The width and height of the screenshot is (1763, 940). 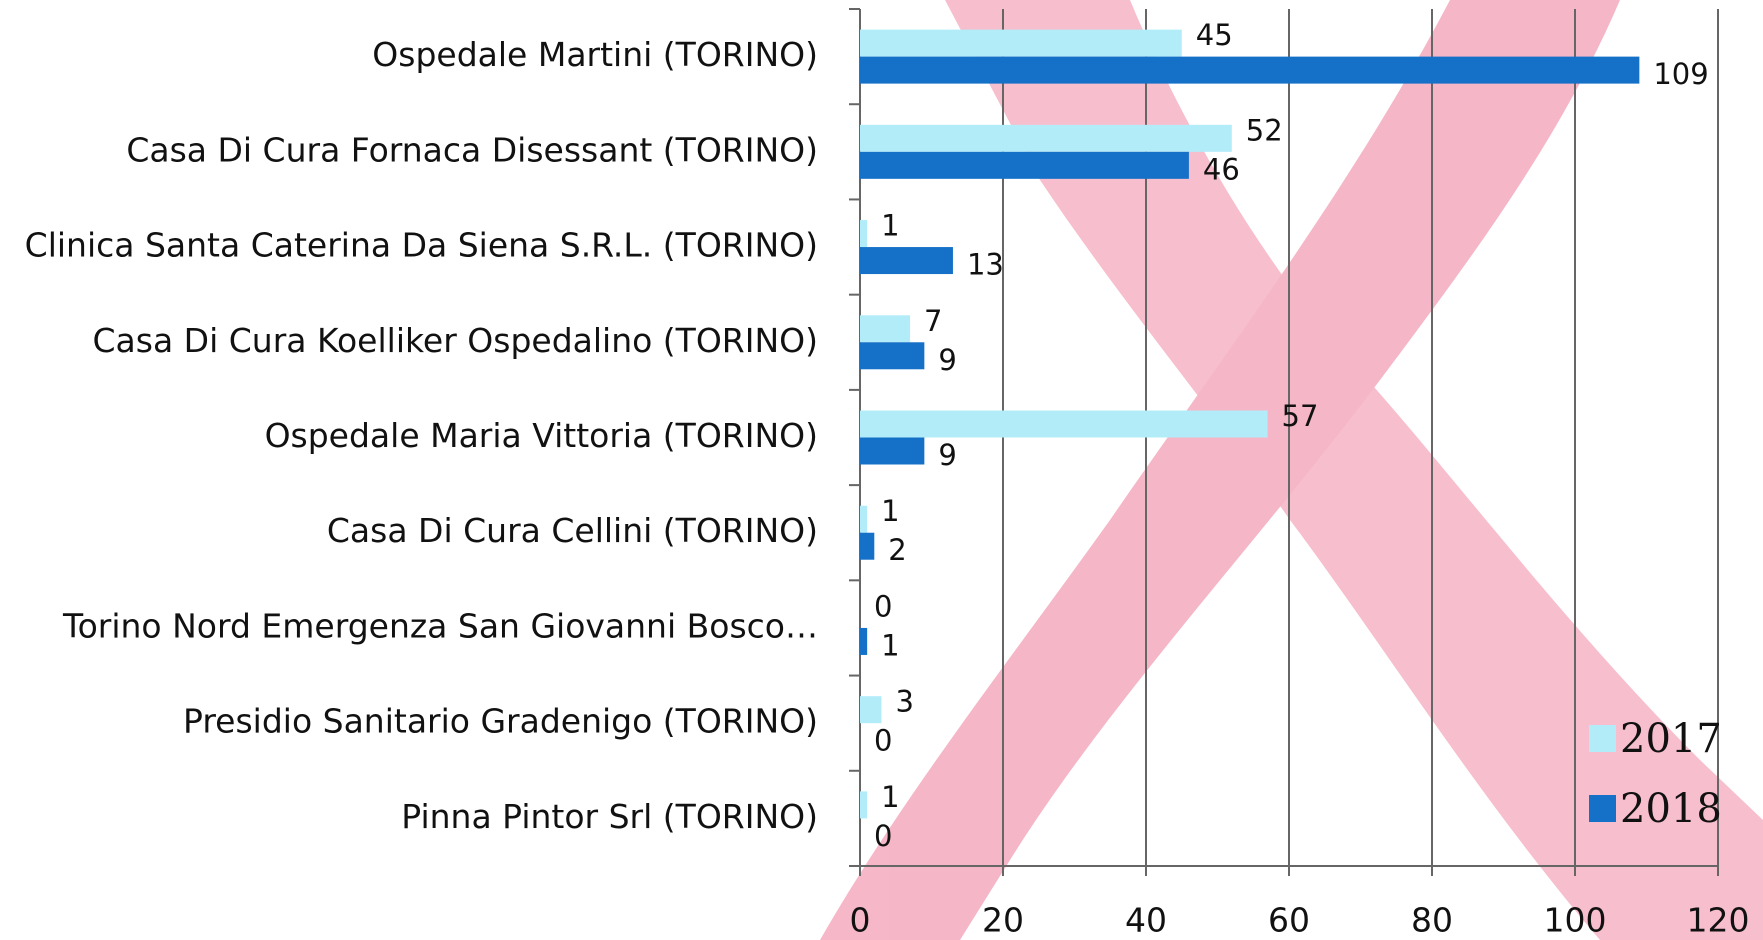 What do you see at coordinates (572, 530) in the screenshot?
I see `y-tick-label: Casa Di Cura Cellini (TORINO)` at bounding box center [572, 530].